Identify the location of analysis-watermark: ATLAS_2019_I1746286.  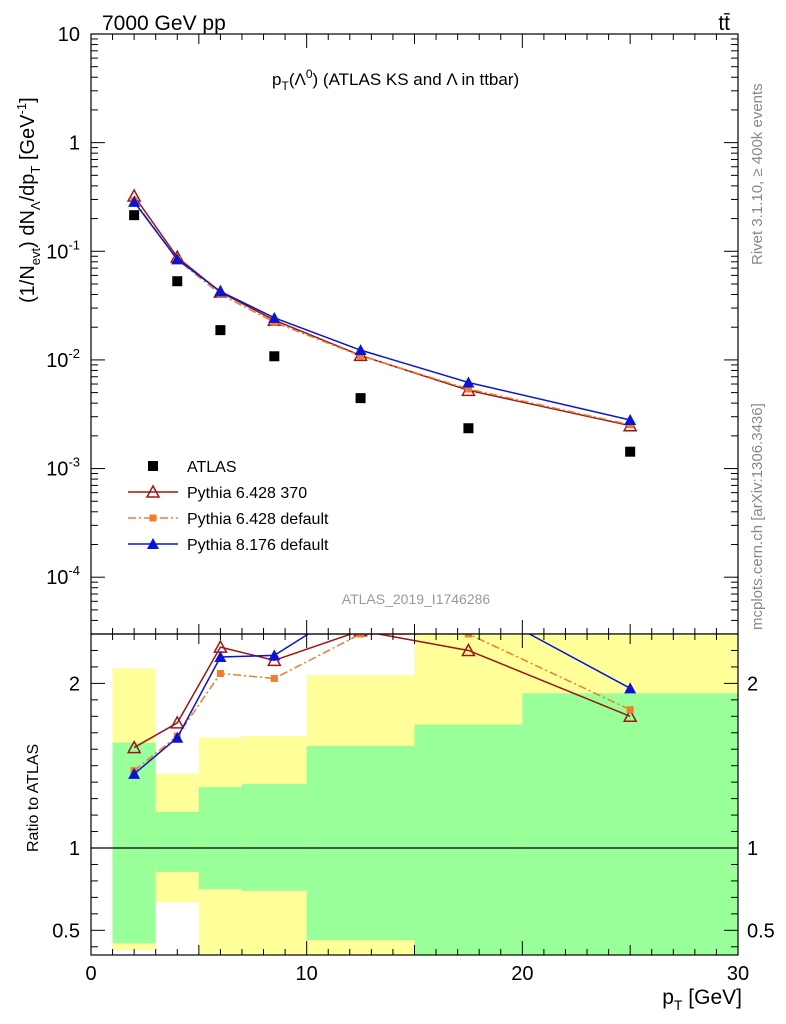
(416, 599).